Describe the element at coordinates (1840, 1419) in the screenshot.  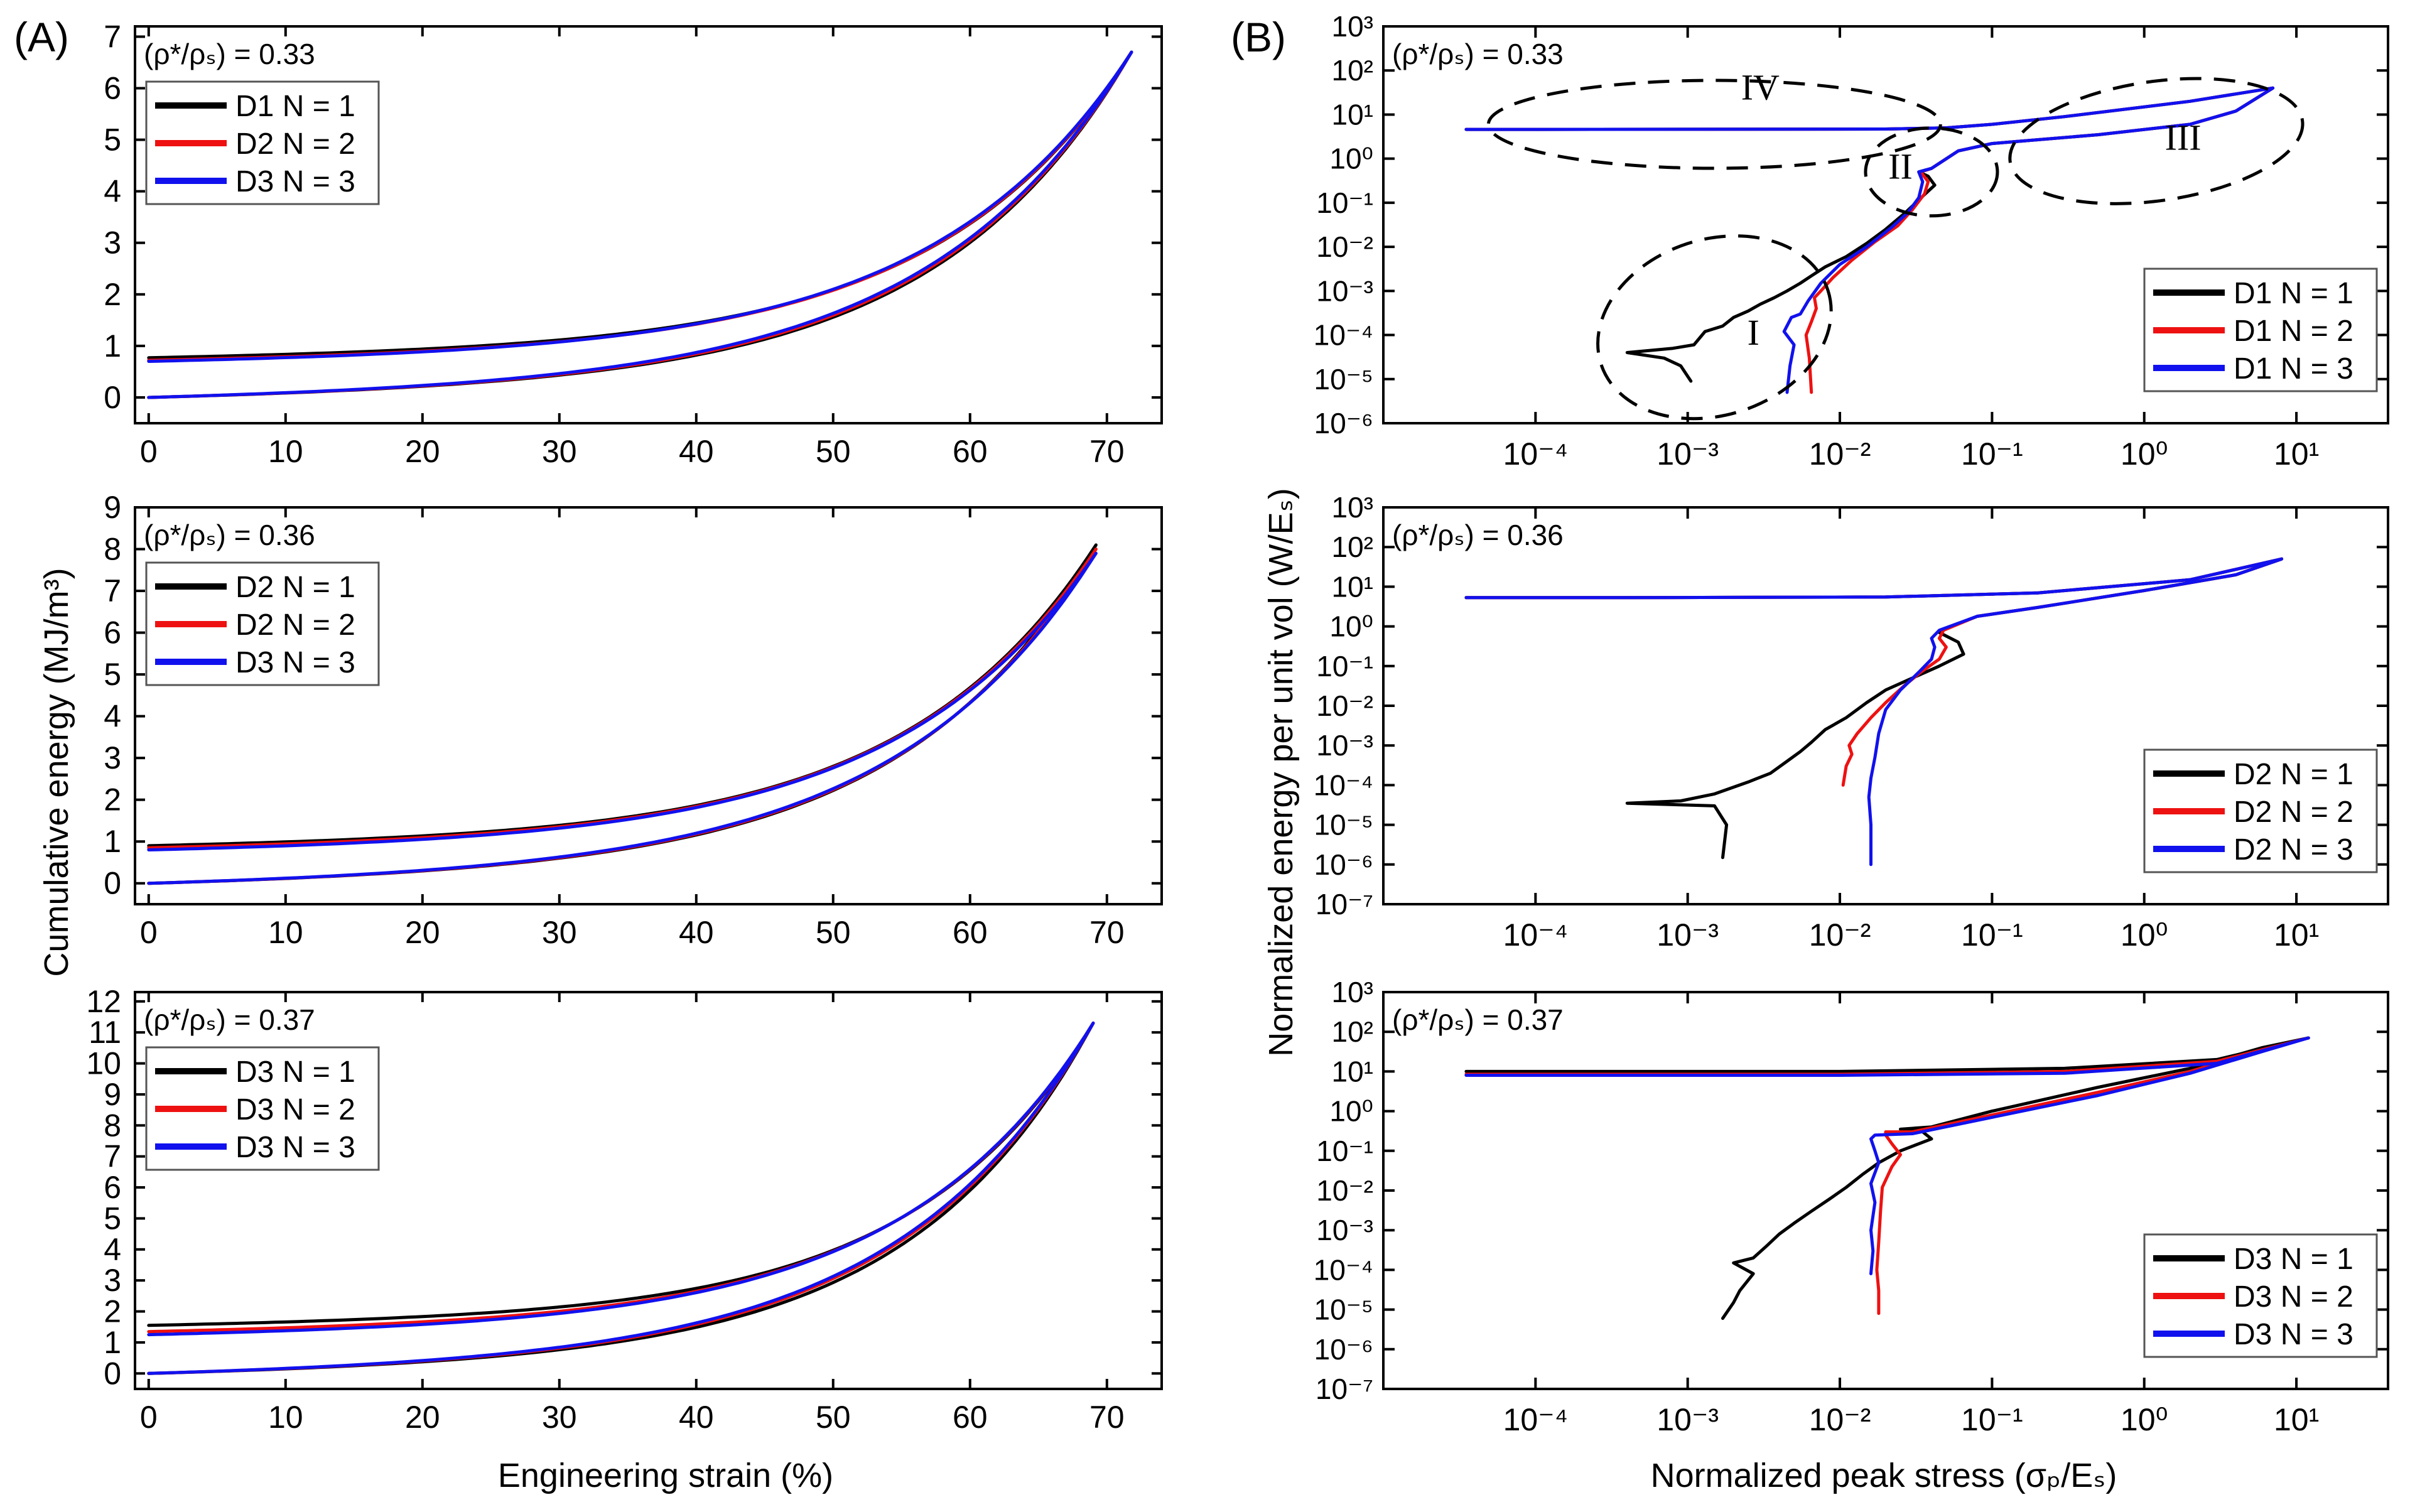
I see `x-tick-label: 10⁻²` at that location.